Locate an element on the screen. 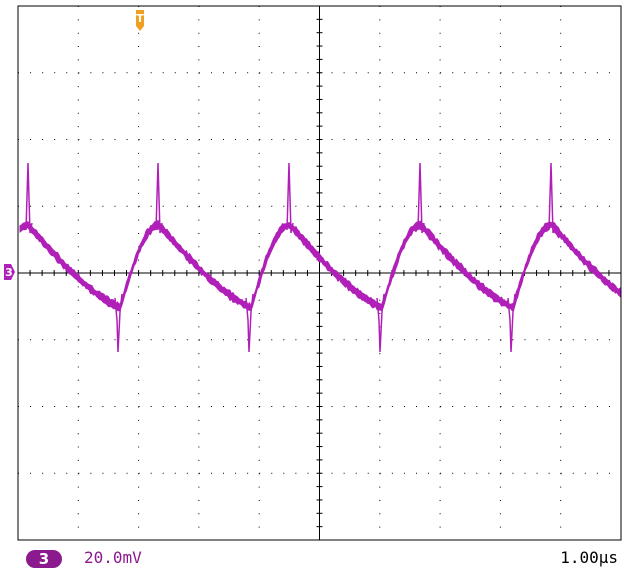  channel-badge: 3 is located at coordinates (44, 559).